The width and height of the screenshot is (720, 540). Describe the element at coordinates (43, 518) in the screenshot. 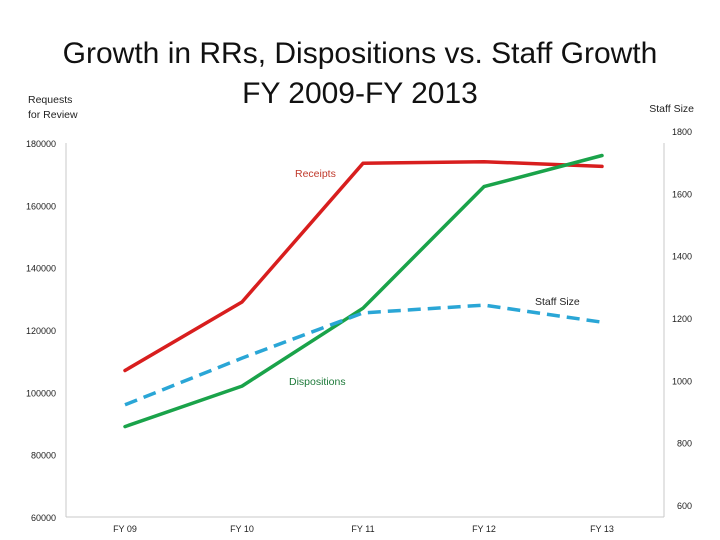

I see `y-left-tick-label: 60000` at that location.